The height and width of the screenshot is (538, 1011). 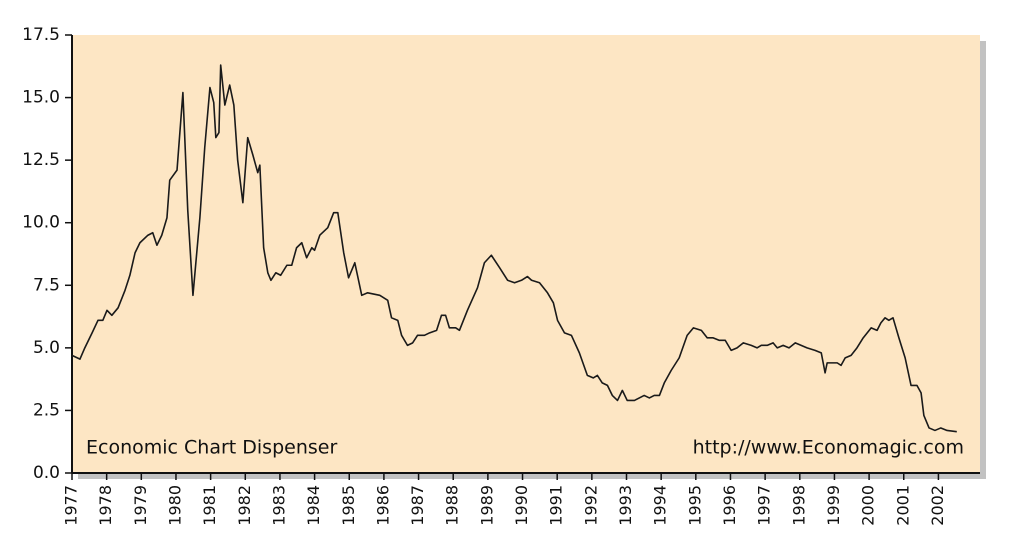 I want to click on x-tick-label: 1978, so click(x=105, y=505).